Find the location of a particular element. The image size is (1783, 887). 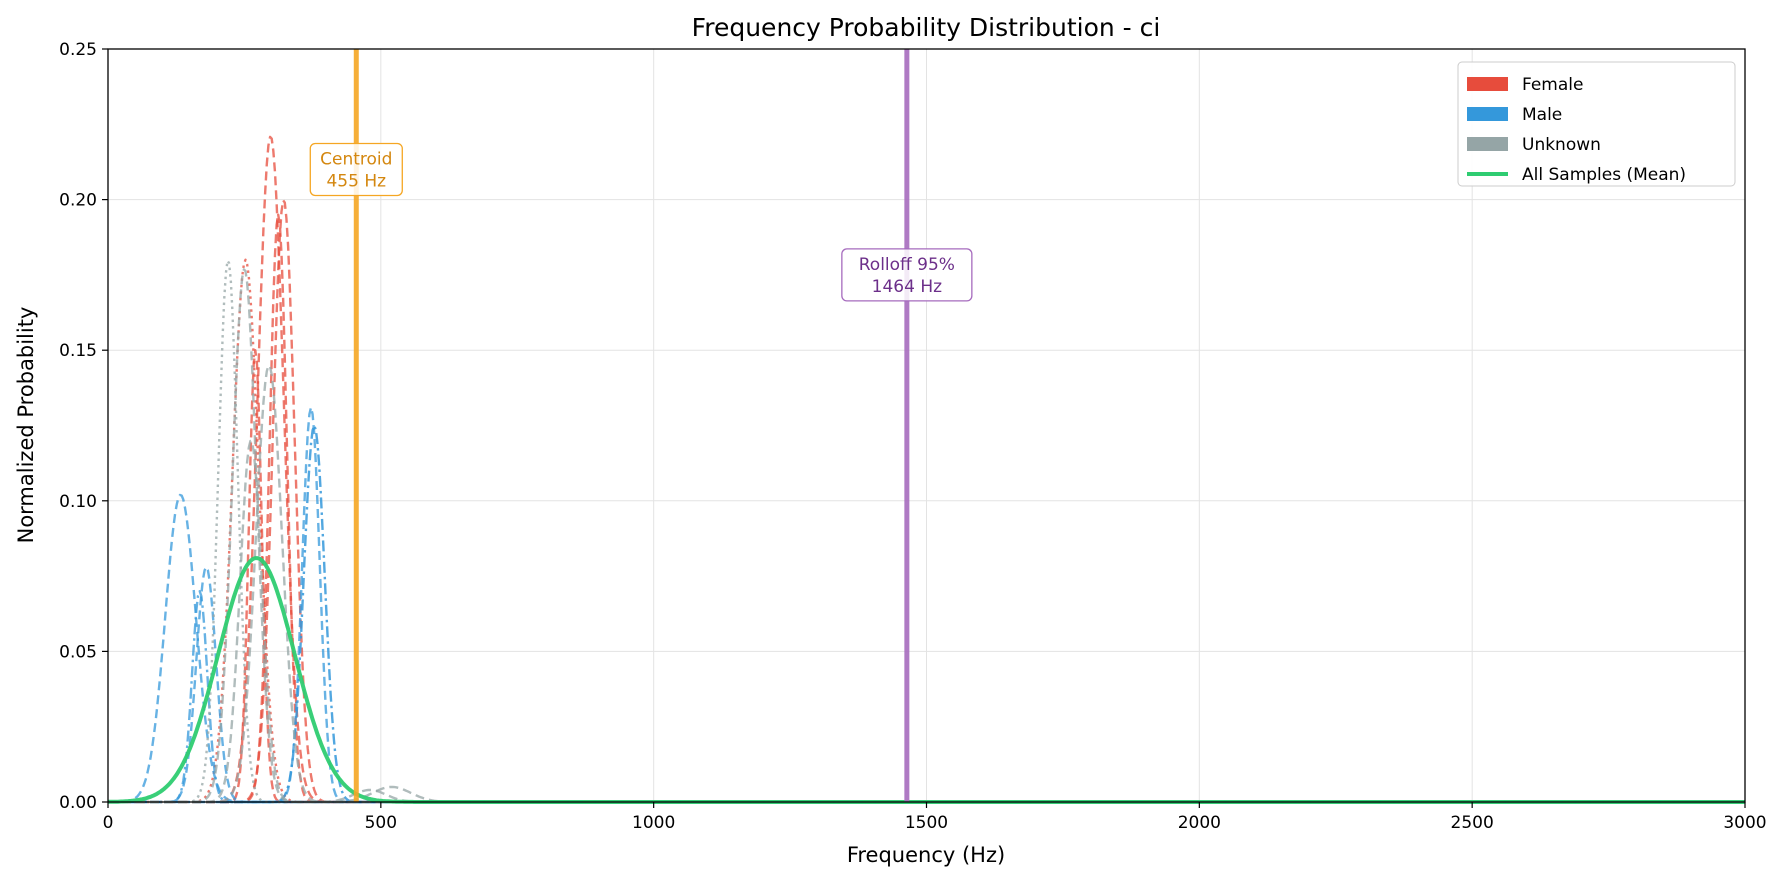

y-tick-label: 0.10 is located at coordinates (78, 502).